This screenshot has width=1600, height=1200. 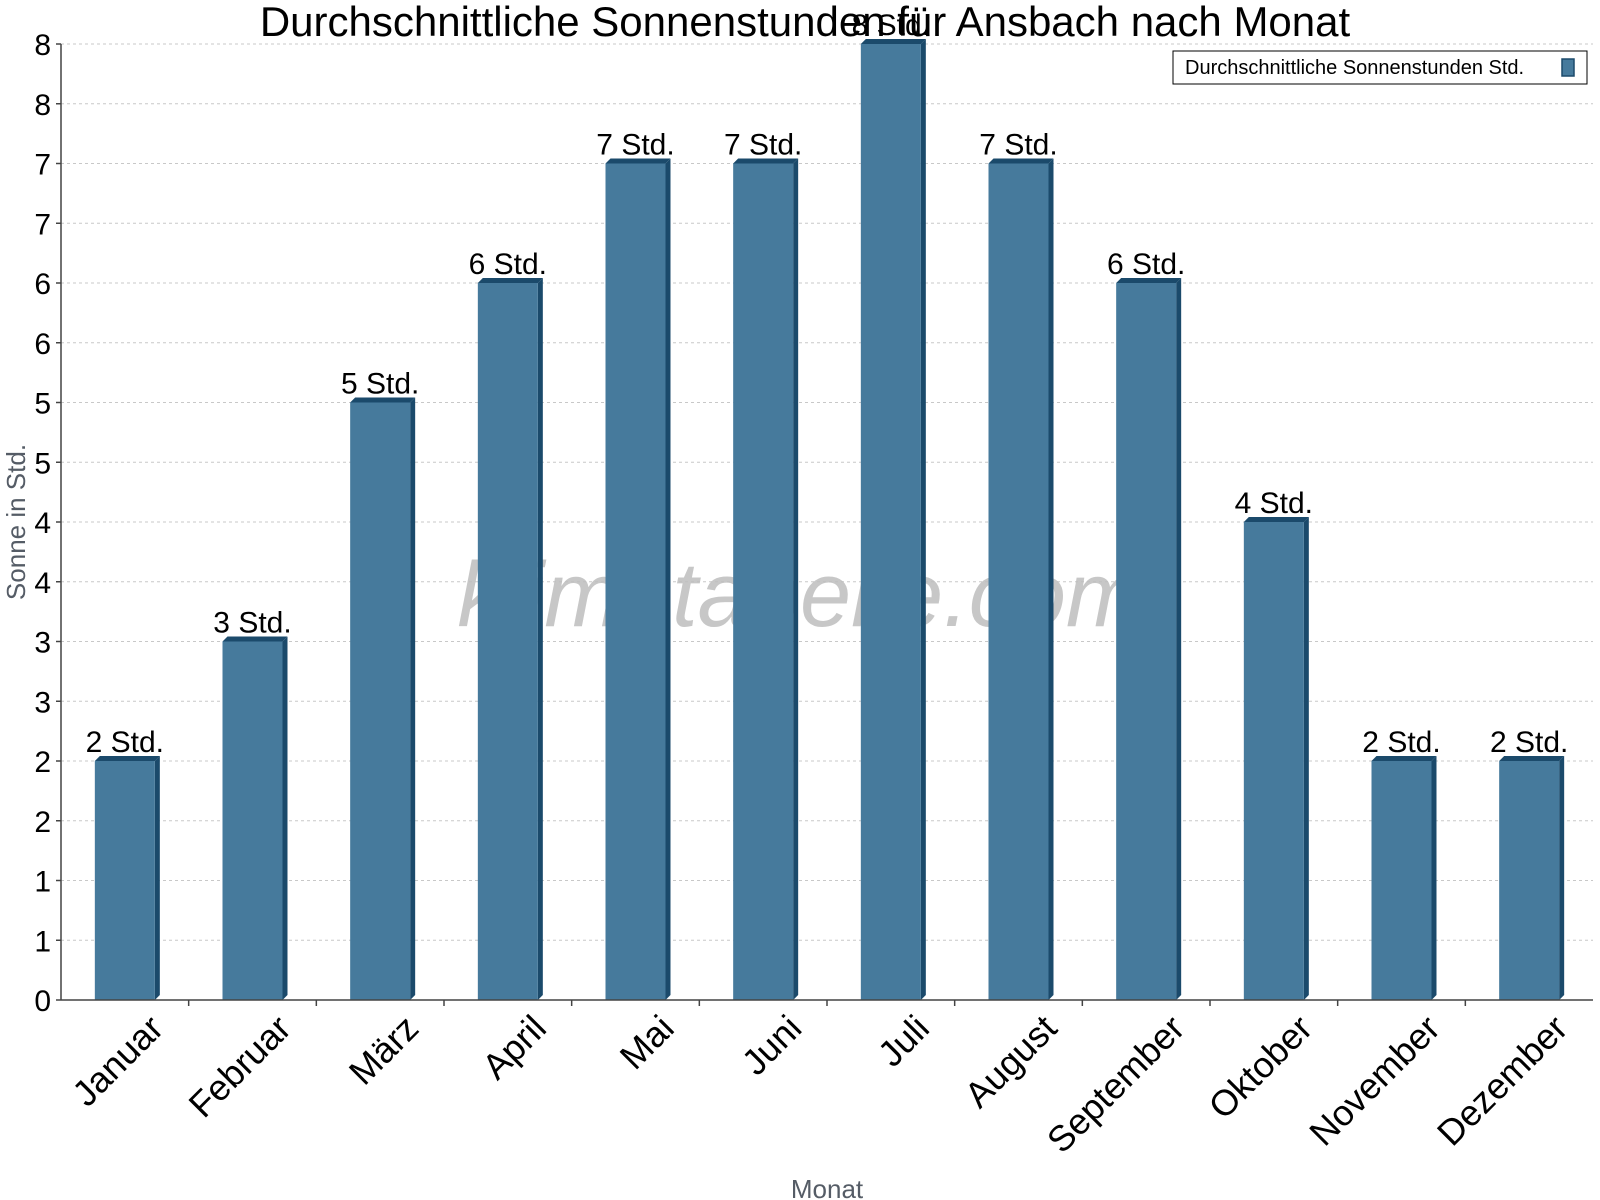 I want to click on x-tick-label: April, so click(x=514, y=1047).